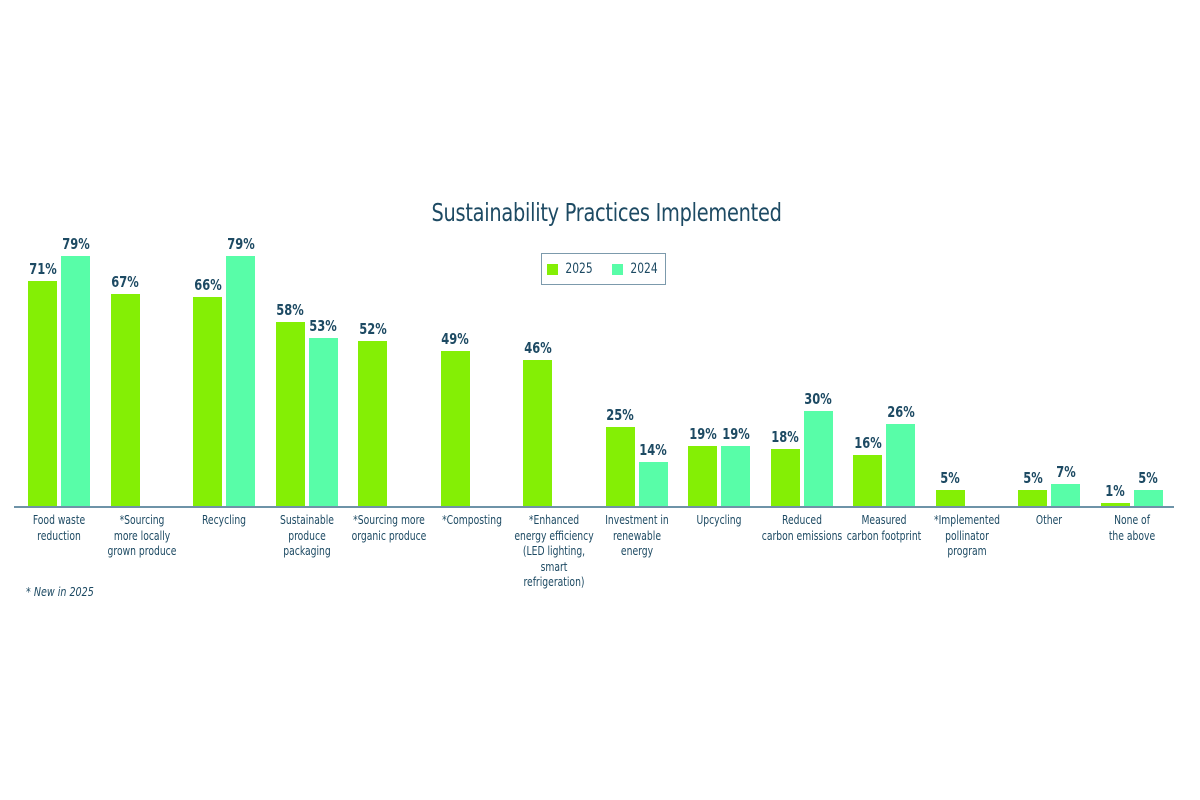 This screenshot has width=1200, height=800. Describe the element at coordinates (59, 527) in the screenshot. I see `category-label: Food waste reduction` at that location.